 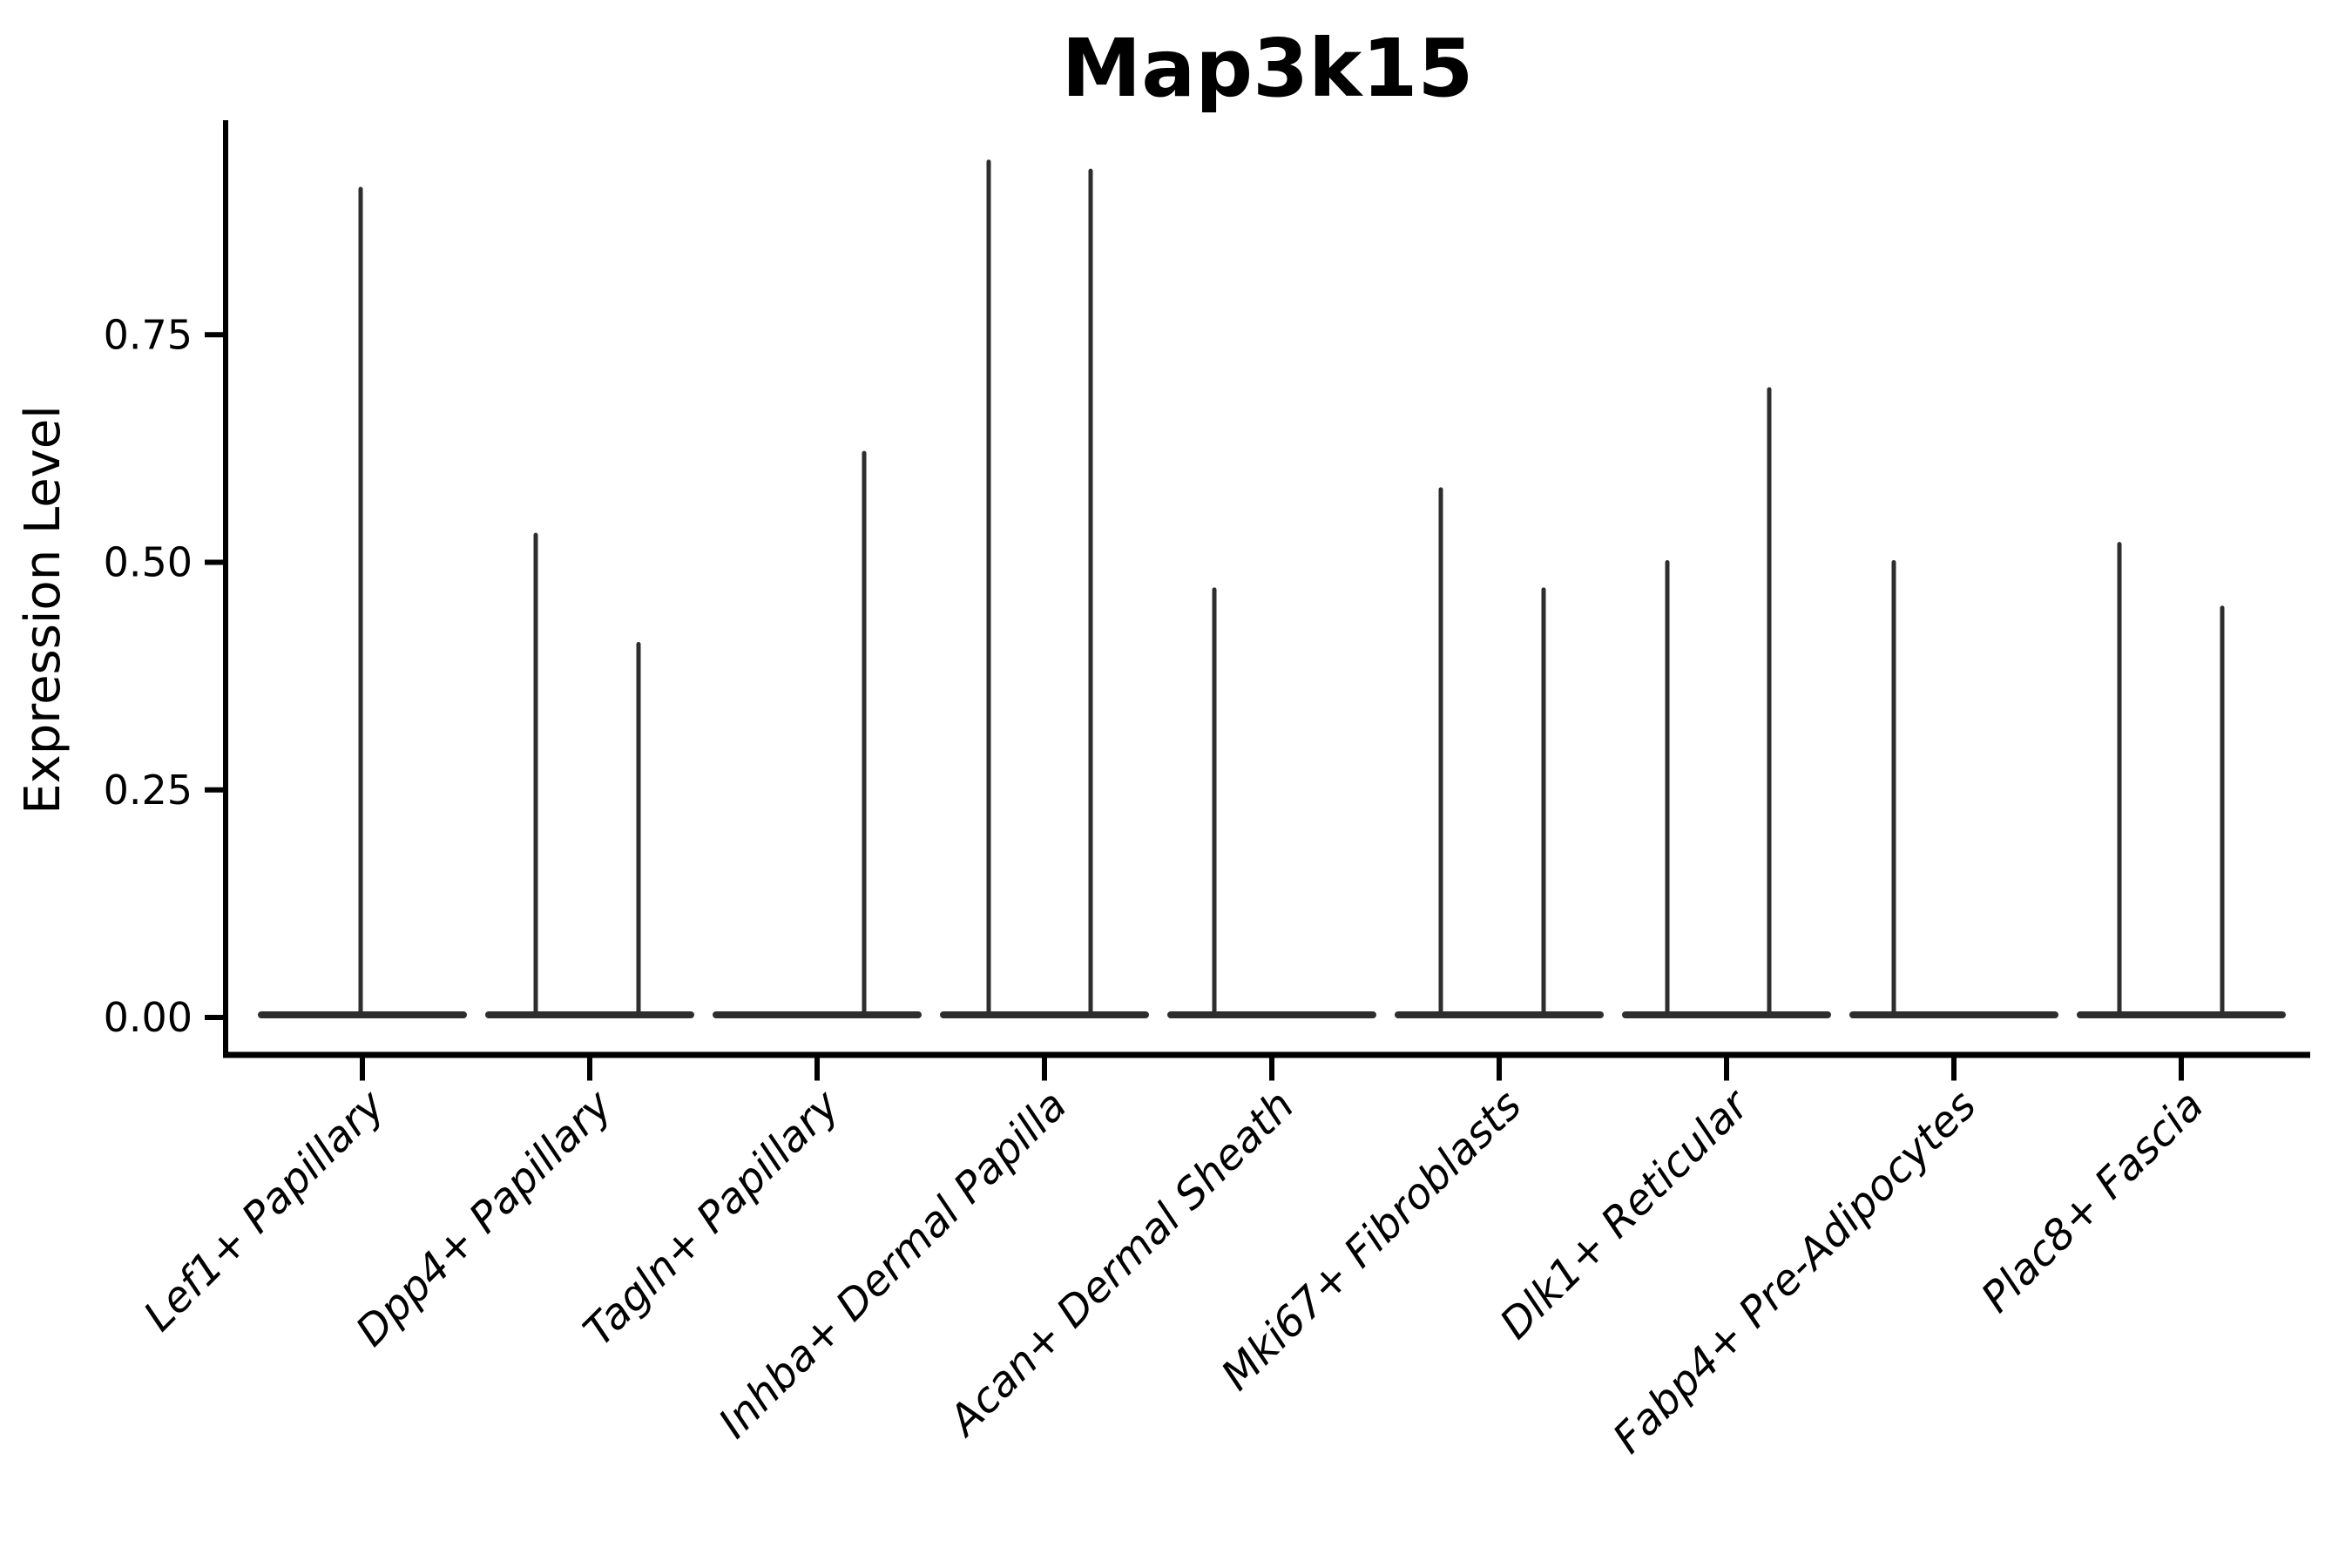 I want to click on y-axis-label: Expression Level, so click(x=43, y=609).